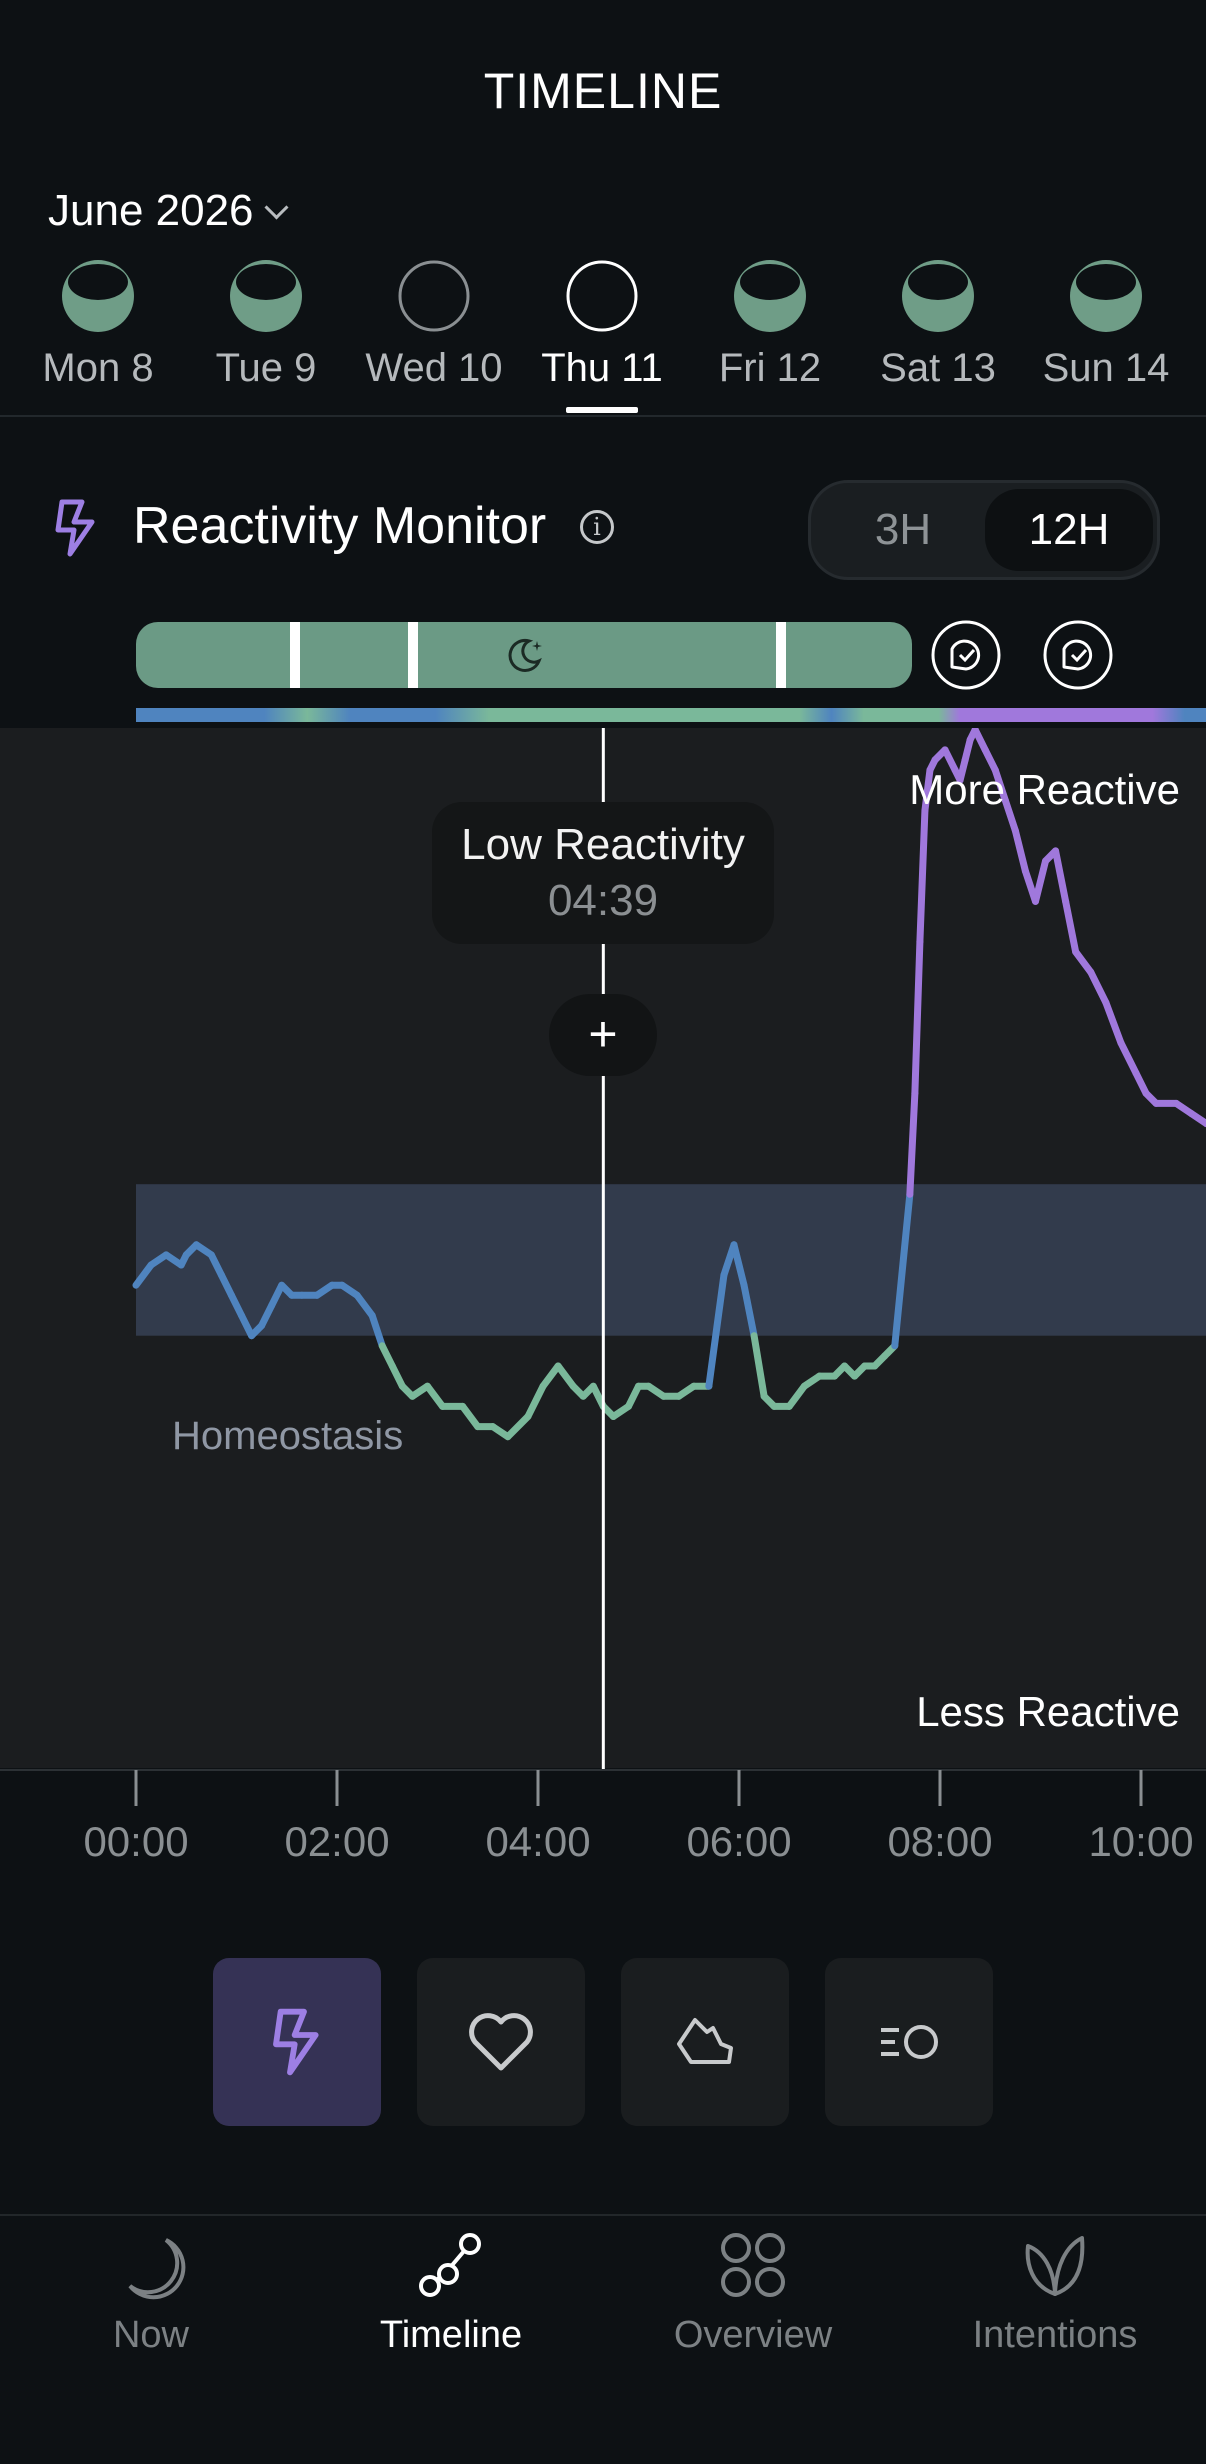 The height and width of the screenshot is (2464, 1206). I want to click on day-strip: Mon 8 Tue 9 Wed 10 Thu 11 Fri 12 Sat 13, so click(603, 338).